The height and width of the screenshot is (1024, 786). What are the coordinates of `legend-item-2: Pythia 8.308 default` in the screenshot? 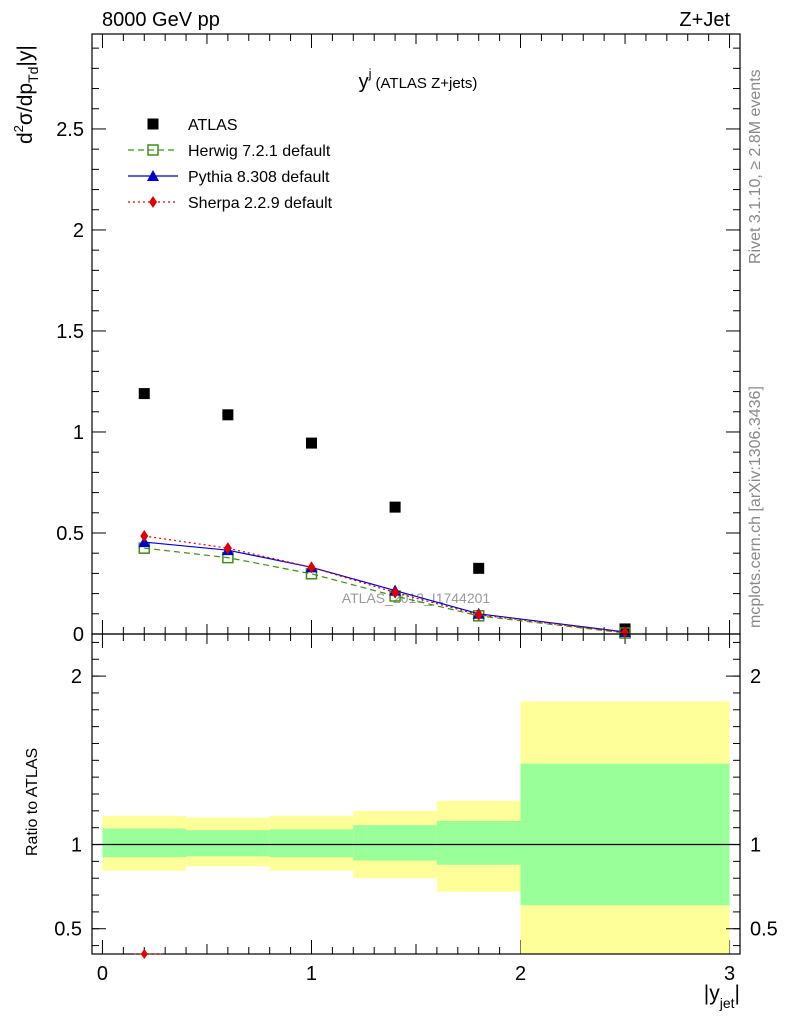 It's located at (229, 177).